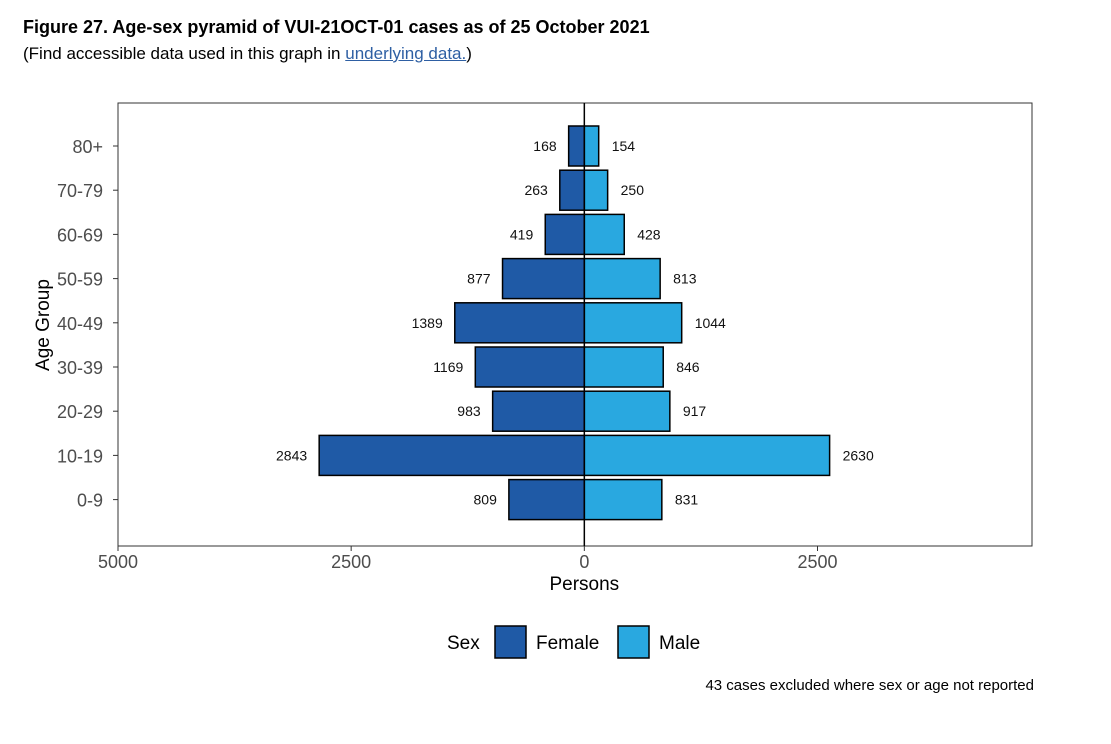 Image resolution: width=1111 pixels, height=744 pixels. What do you see at coordinates (80, 412) in the screenshot?
I see `y-tick-label-20-29: 20-29` at bounding box center [80, 412].